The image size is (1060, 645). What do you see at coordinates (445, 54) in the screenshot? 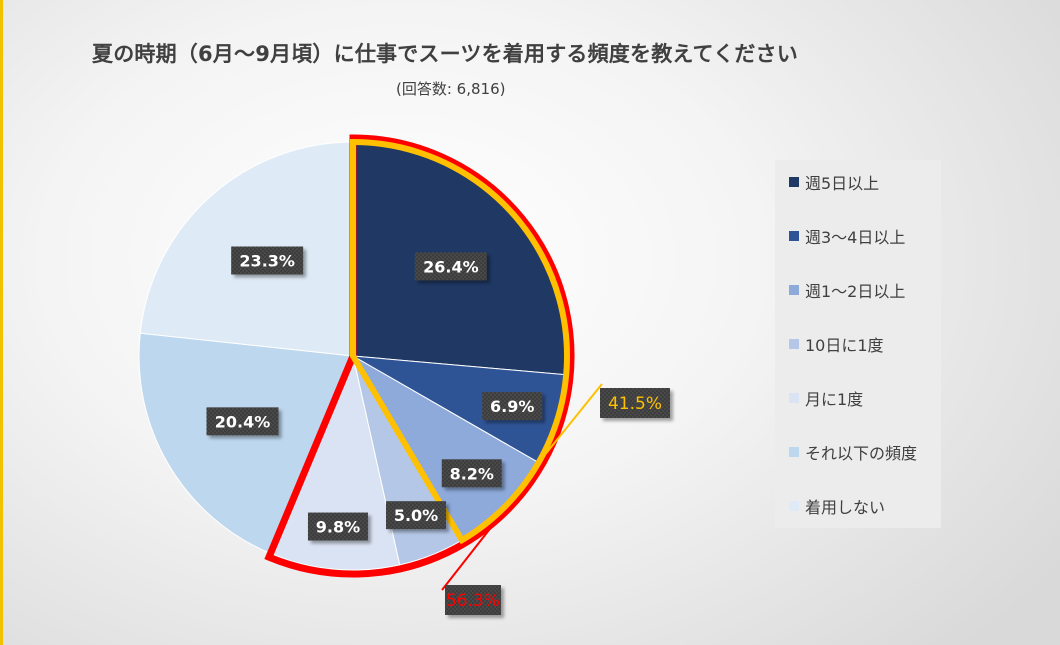
I see `chart-title: 夏の時期（6月〜9月頃）に仕事でスーツを着用する頻度を教えてください` at bounding box center [445, 54].